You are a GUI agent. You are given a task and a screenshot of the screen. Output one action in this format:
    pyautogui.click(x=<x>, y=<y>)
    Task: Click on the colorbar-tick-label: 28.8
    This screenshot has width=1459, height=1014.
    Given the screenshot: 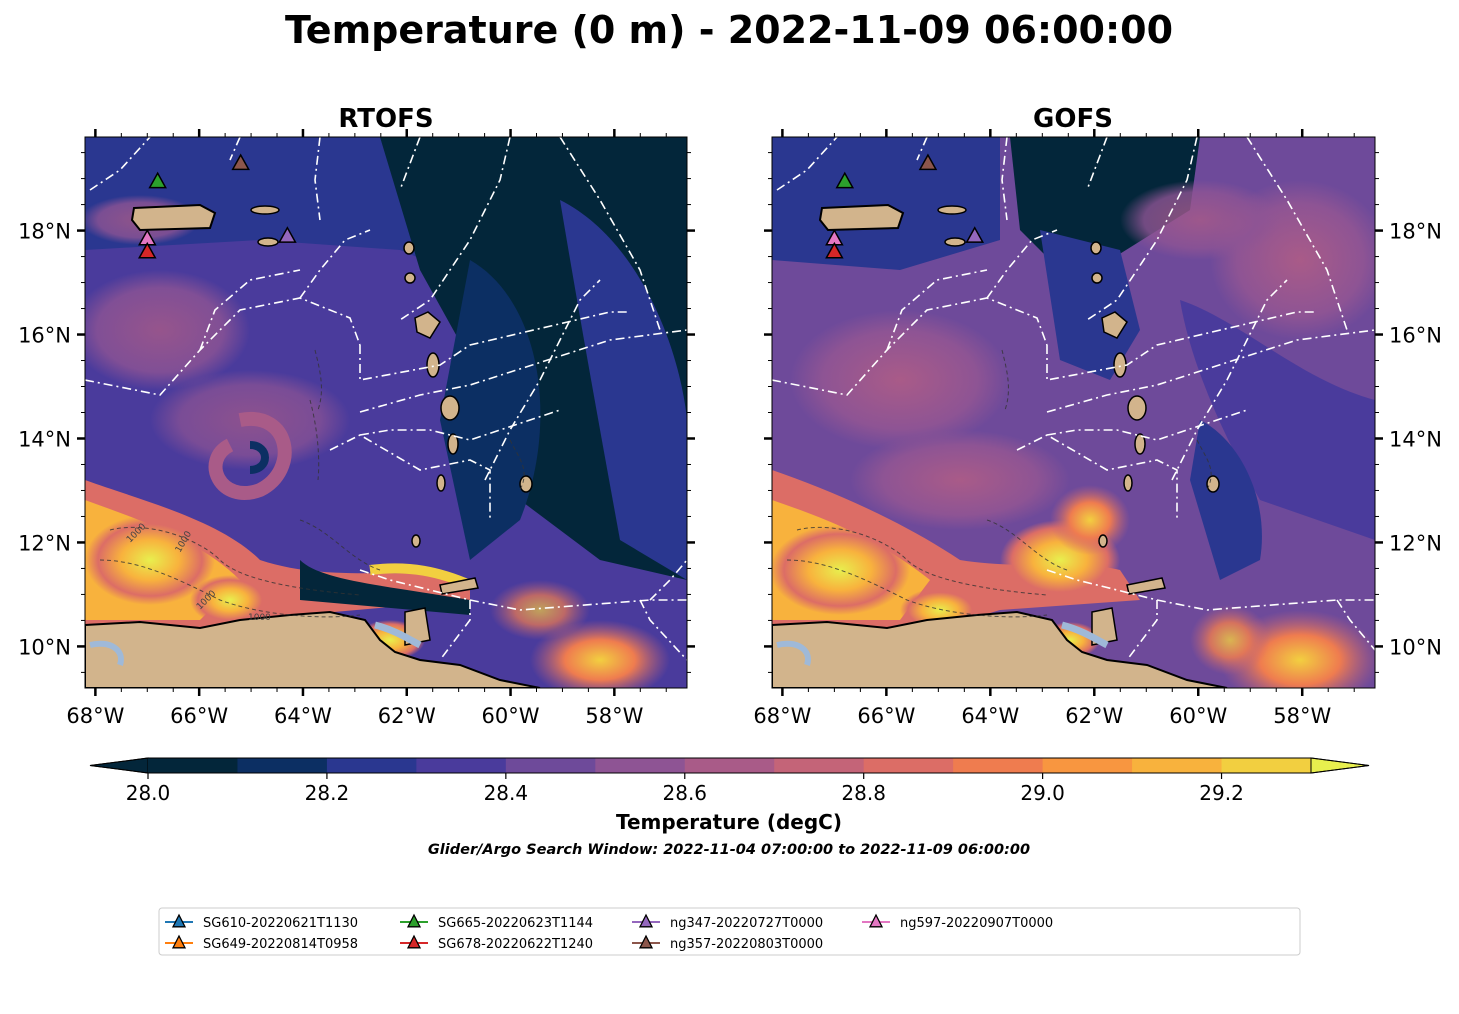 What is the action you would take?
    pyautogui.click(x=863, y=793)
    